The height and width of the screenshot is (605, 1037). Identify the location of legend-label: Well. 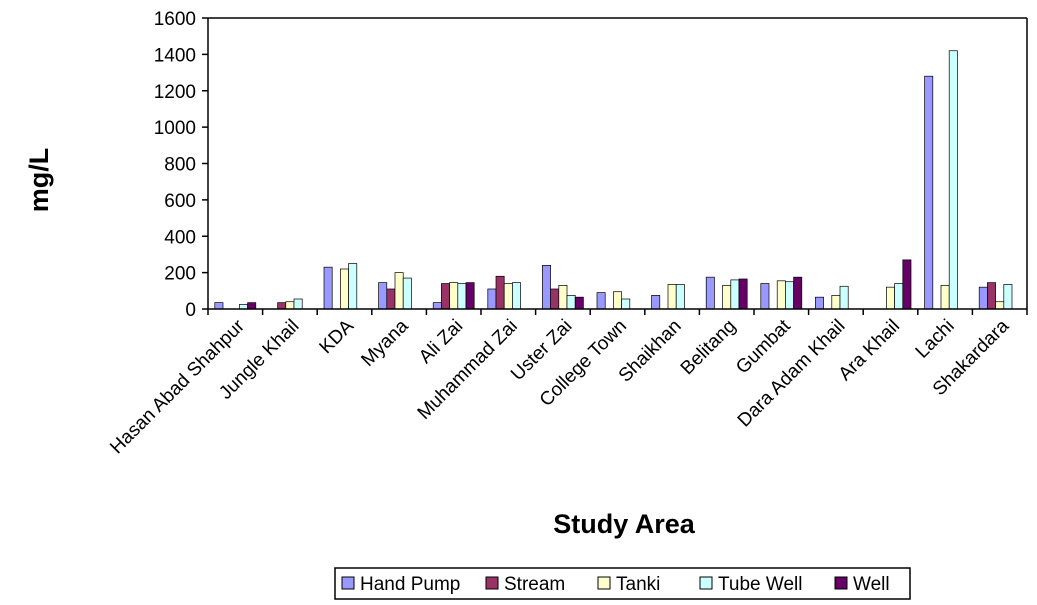
(871, 584).